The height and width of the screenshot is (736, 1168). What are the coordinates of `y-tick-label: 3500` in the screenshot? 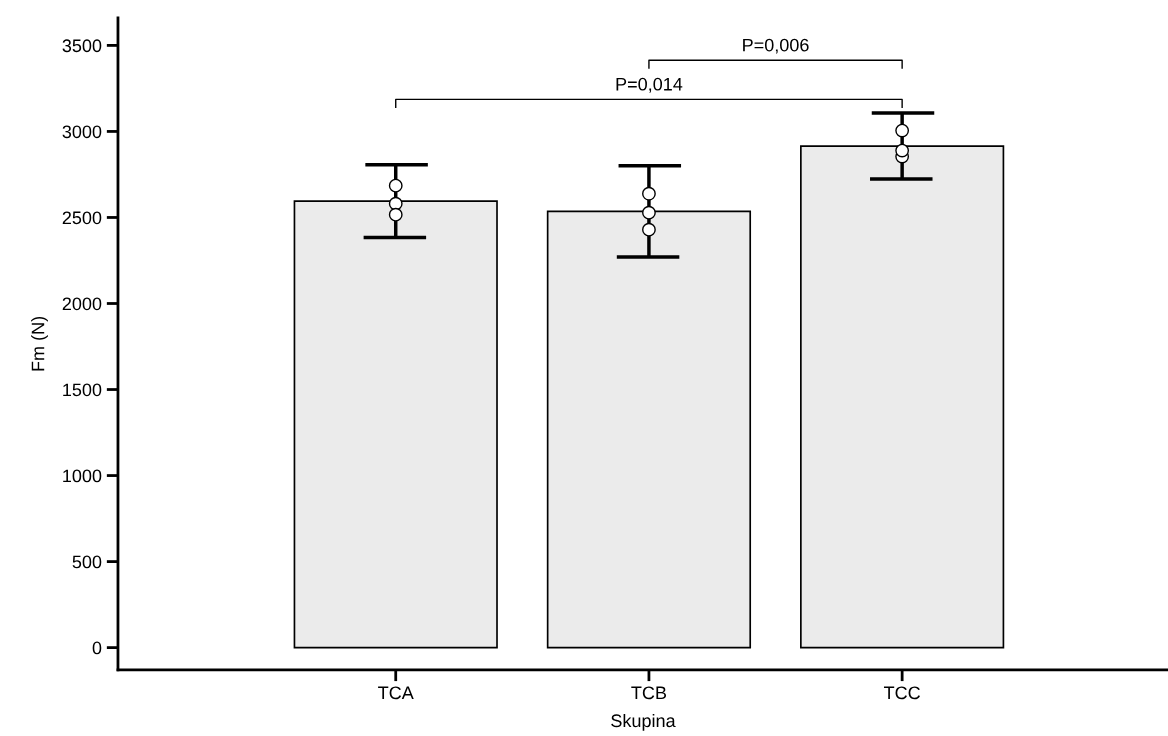 It's located at (82, 46).